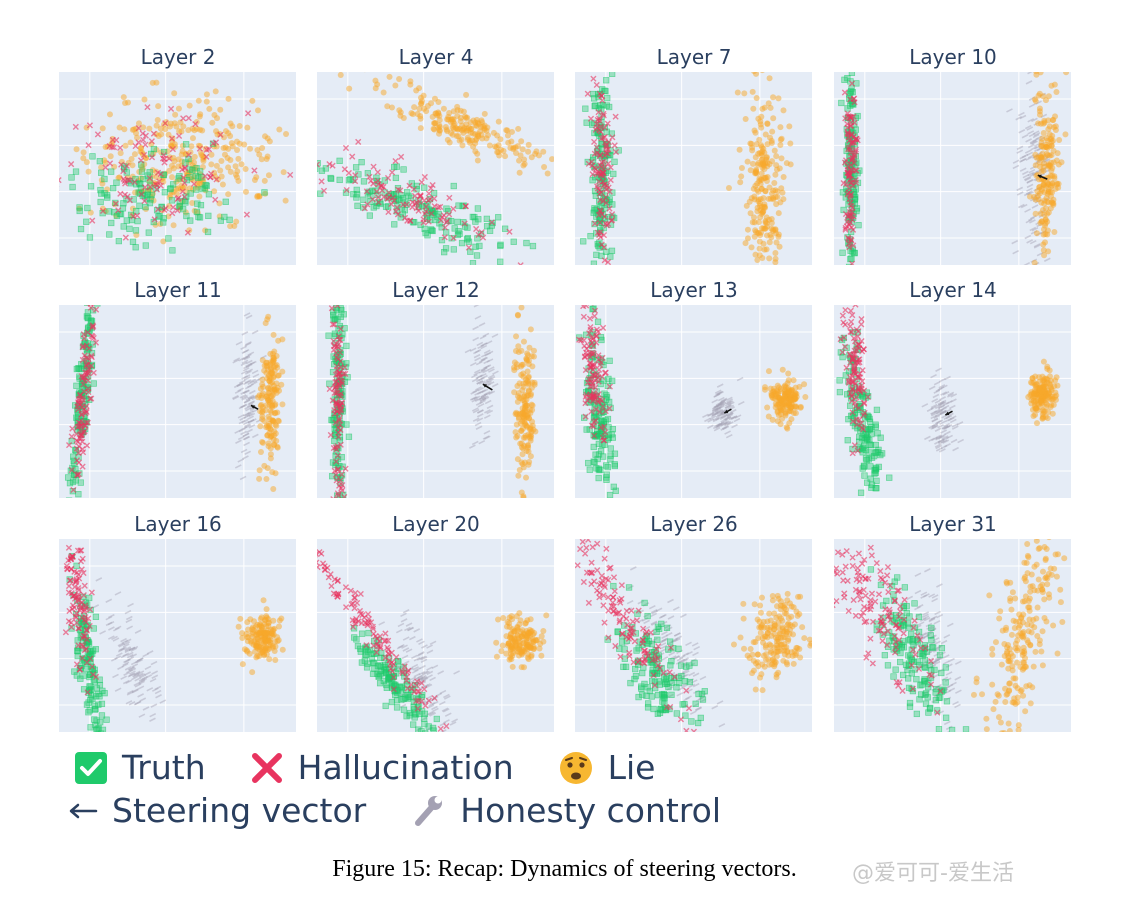 The image size is (1129, 897). Describe the element at coordinates (693, 401) in the screenshot. I see `plot-area` at that location.